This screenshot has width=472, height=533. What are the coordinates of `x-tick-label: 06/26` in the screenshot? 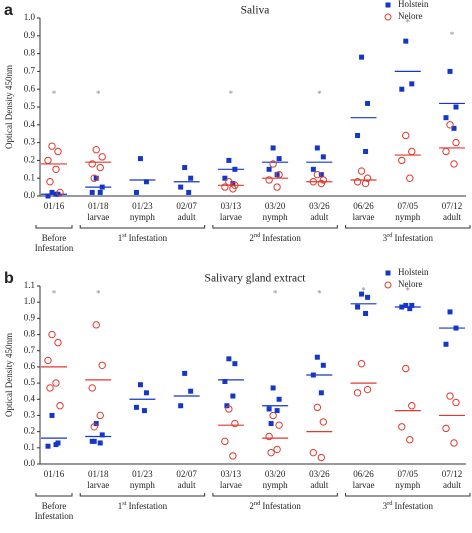 It's located at (363, 206).